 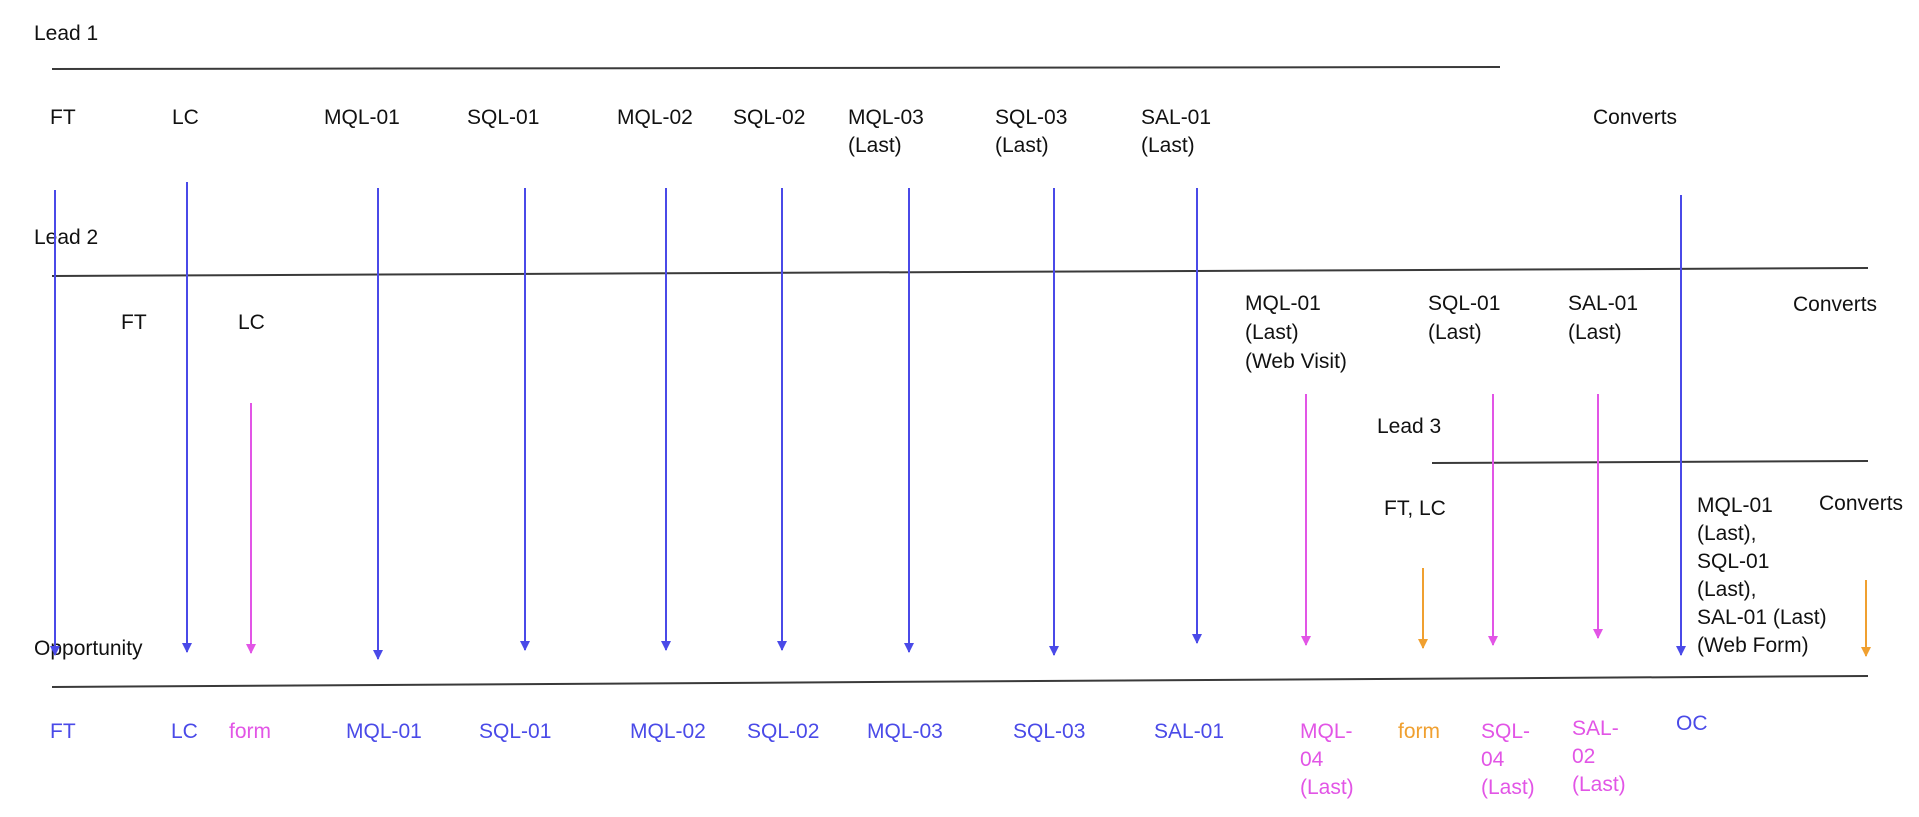 I want to click on lead2-label-sql01: SQL-01 (Last), so click(x=1467, y=318).